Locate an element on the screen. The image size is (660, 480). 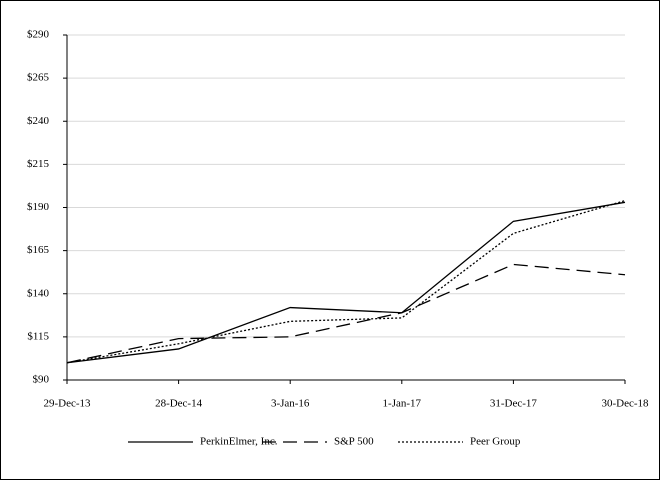
x-tick-label: 29-Dec-13 is located at coordinates (67, 404).